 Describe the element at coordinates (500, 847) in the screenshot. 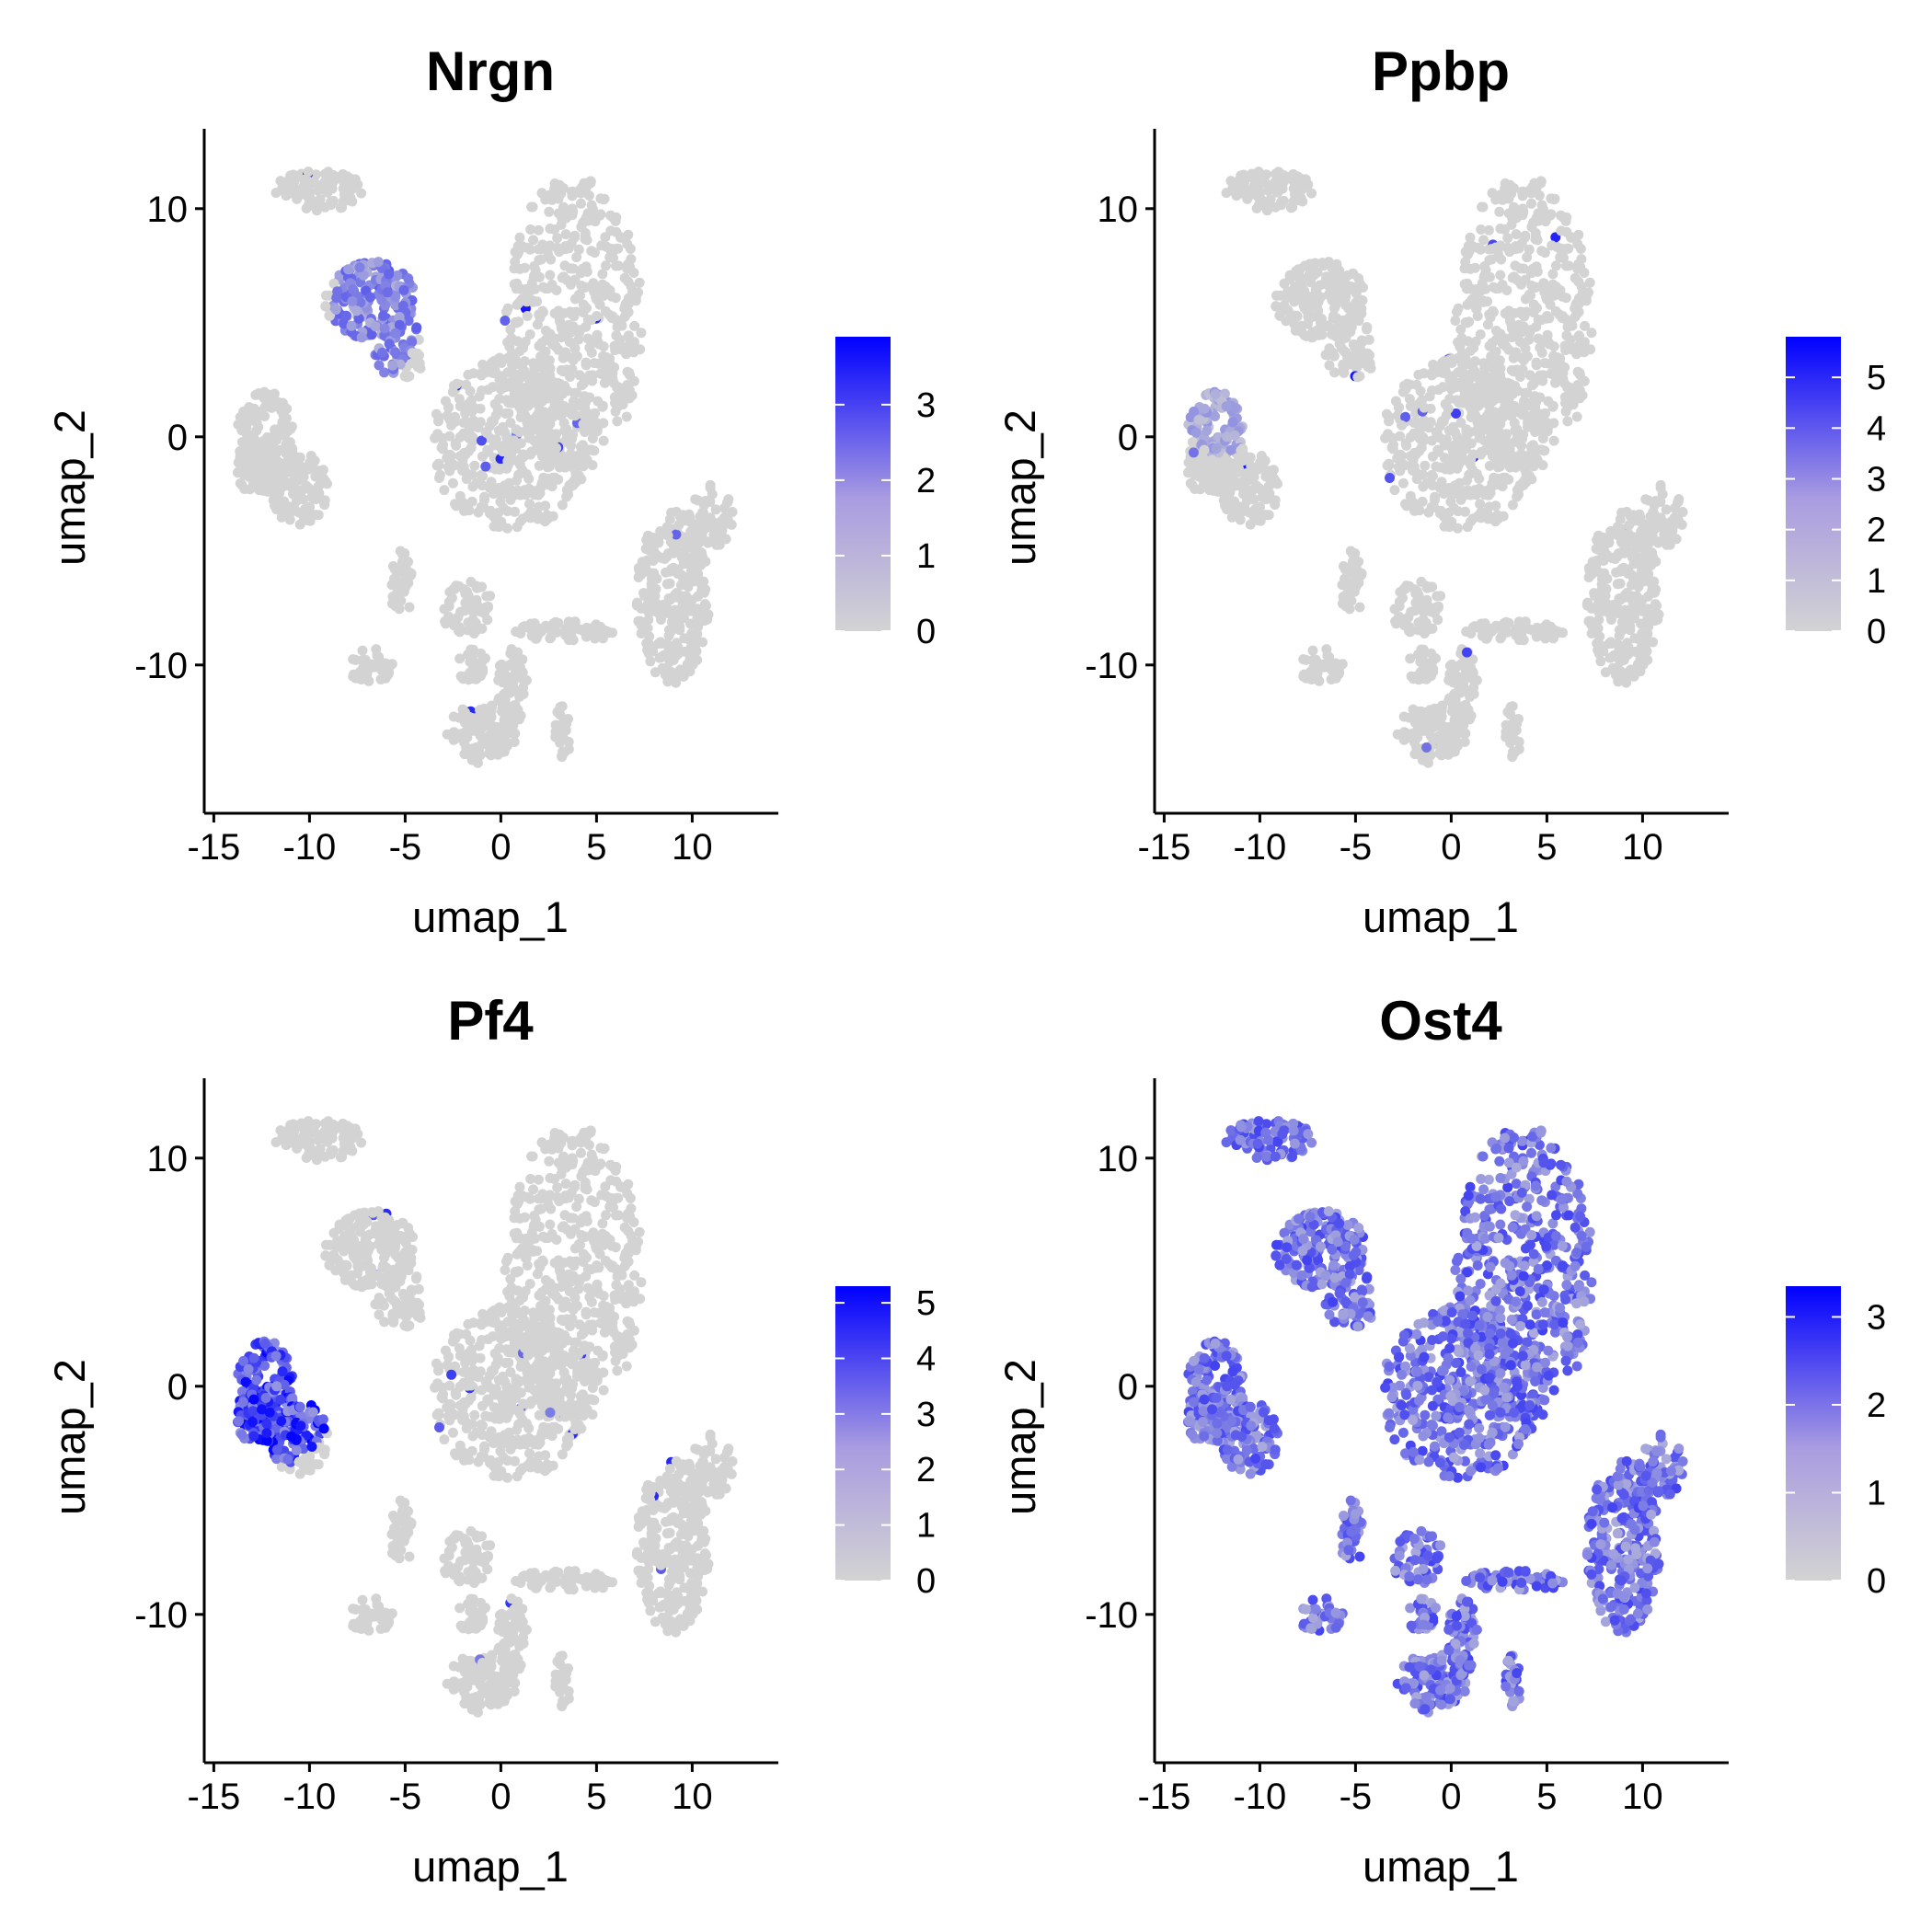

I see `x-tick-label: 0` at that location.